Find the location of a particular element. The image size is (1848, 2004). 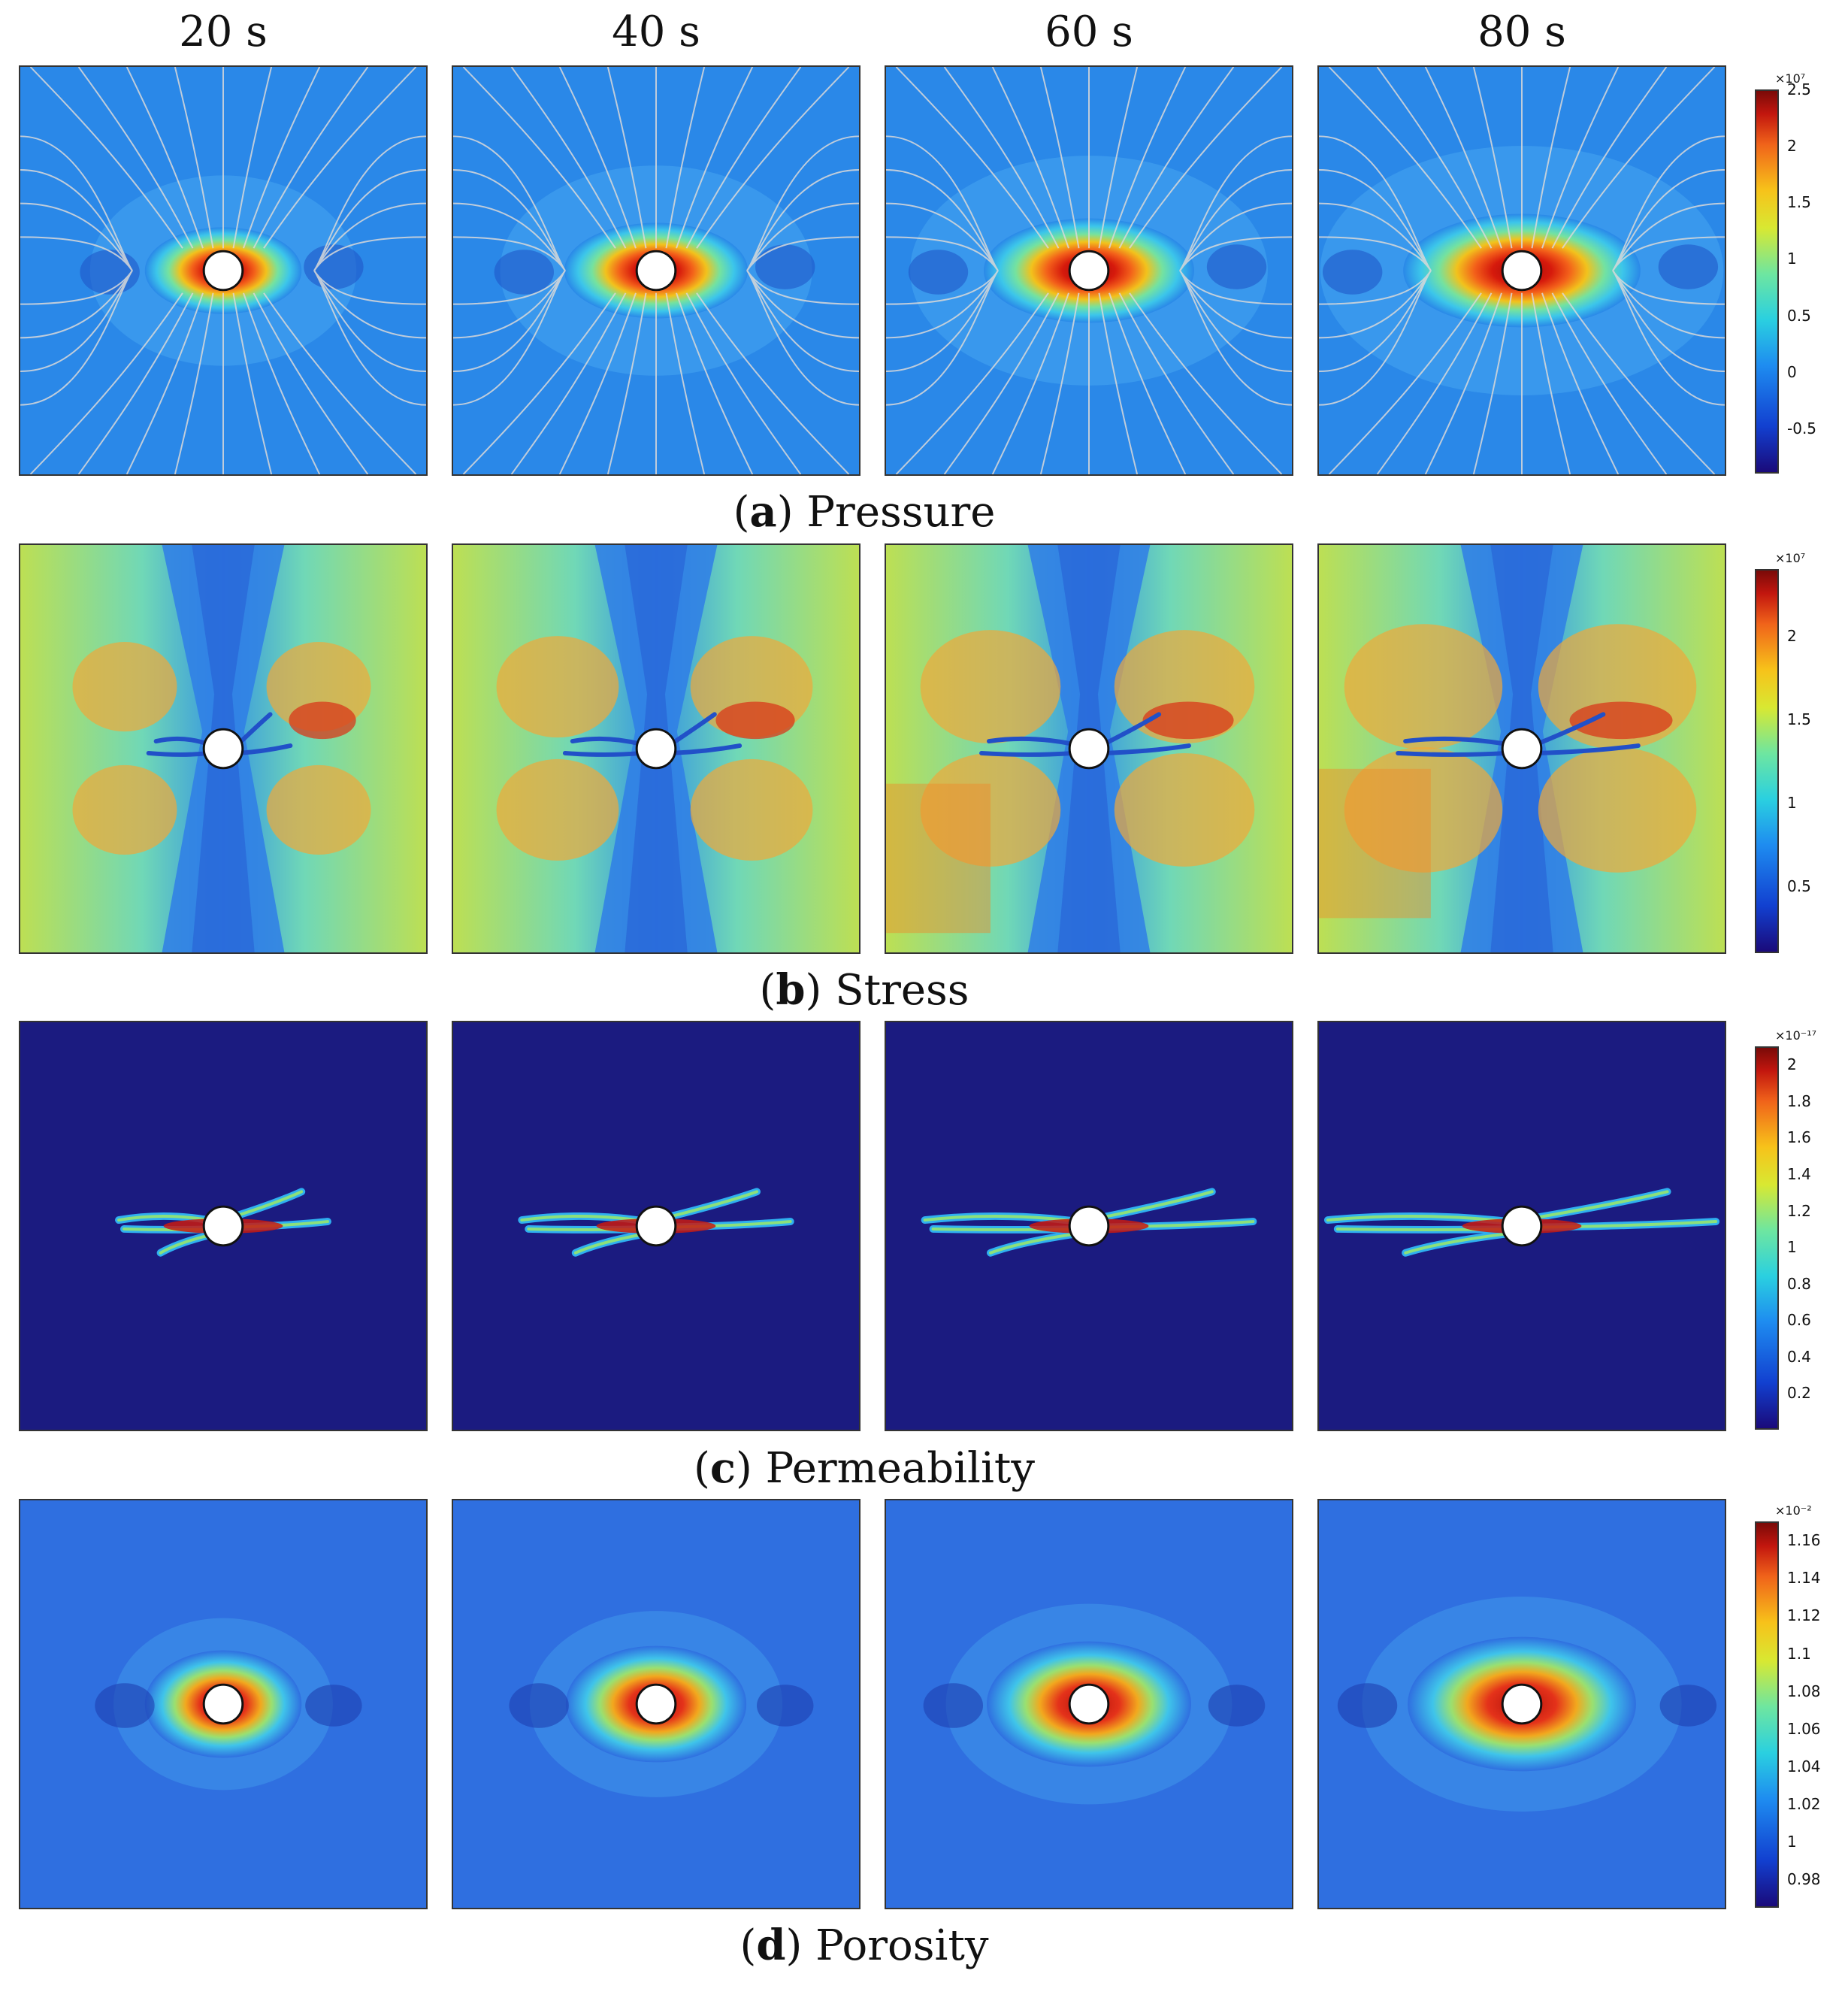

colorbar-tick-label: 1.4 is located at coordinates (1799, 1174).